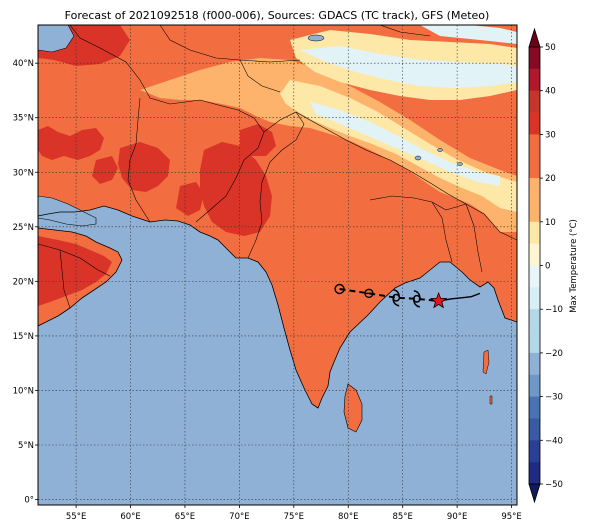  Describe the element at coordinates (114, 215) in the screenshot. I see `coastline-iran` at that location.